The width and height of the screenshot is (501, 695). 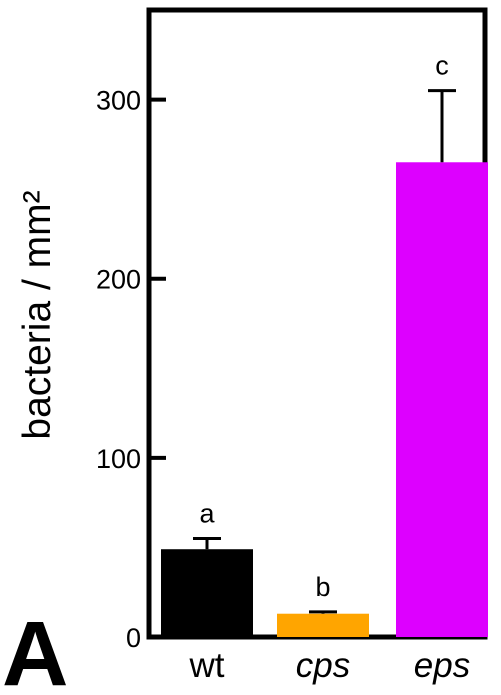 What do you see at coordinates (118, 280) in the screenshot?
I see `y-tick-label: 200` at bounding box center [118, 280].